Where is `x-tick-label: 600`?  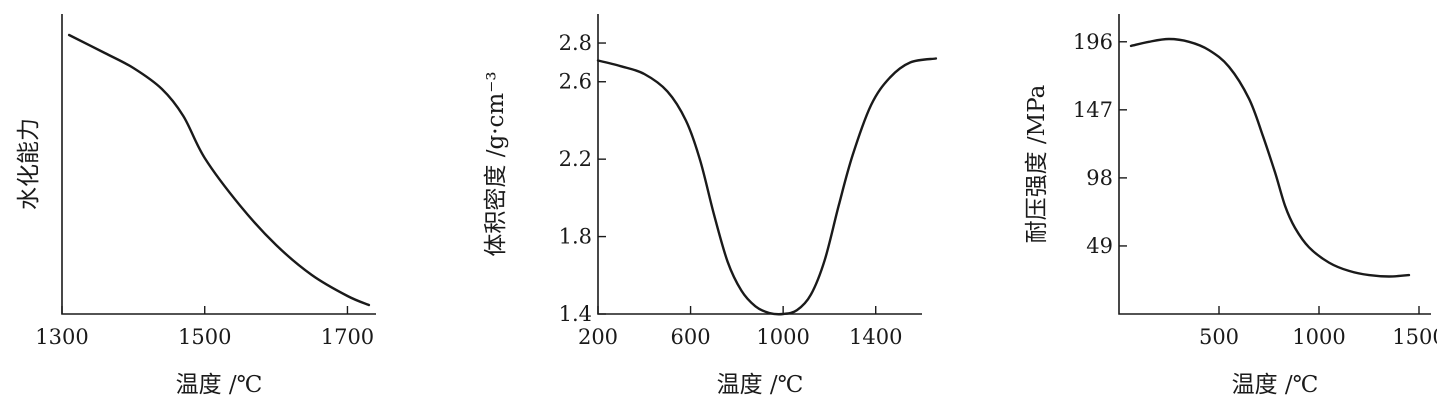 x-tick-label: 600 is located at coordinates (691, 337).